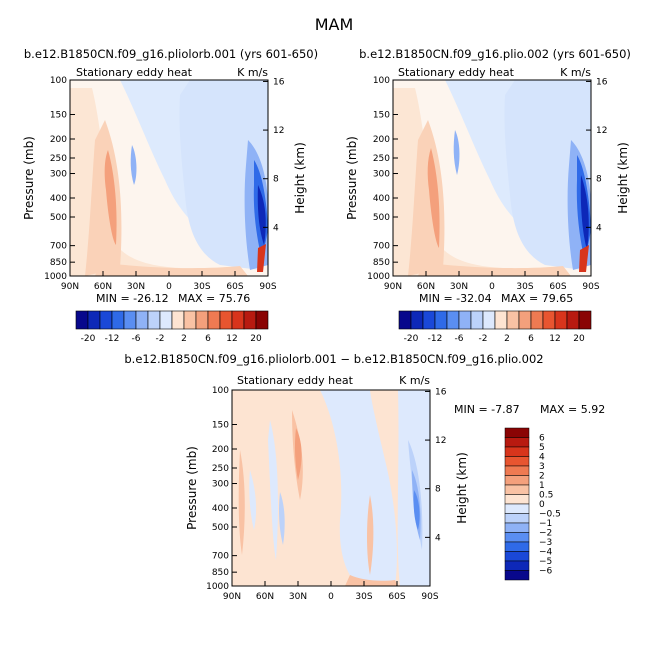  Describe the element at coordinates (455, 298) in the screenshot. I see `min-label: MIN = -32.04` at that location.